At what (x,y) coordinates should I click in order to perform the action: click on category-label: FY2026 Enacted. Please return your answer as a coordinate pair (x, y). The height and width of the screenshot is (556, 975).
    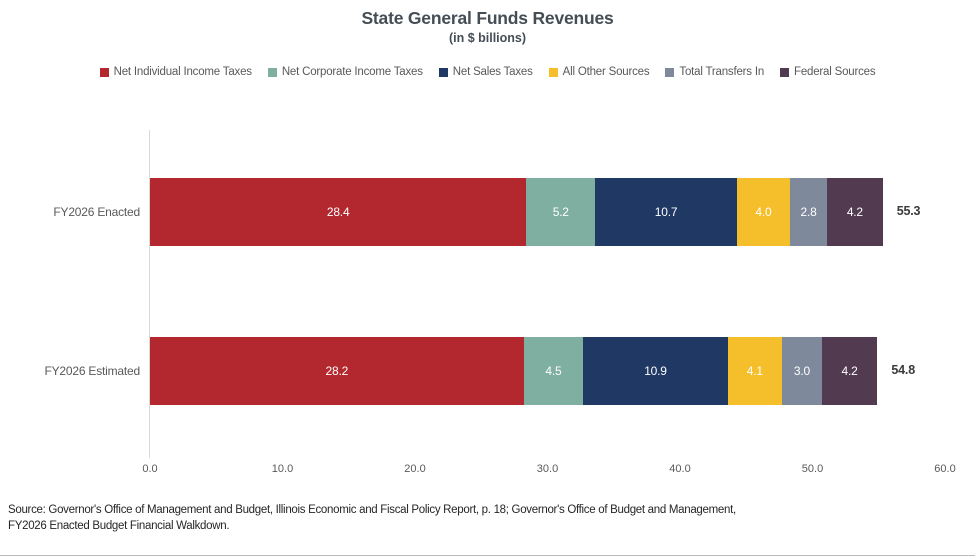
    Looking at the image, I should click on (96, 212).